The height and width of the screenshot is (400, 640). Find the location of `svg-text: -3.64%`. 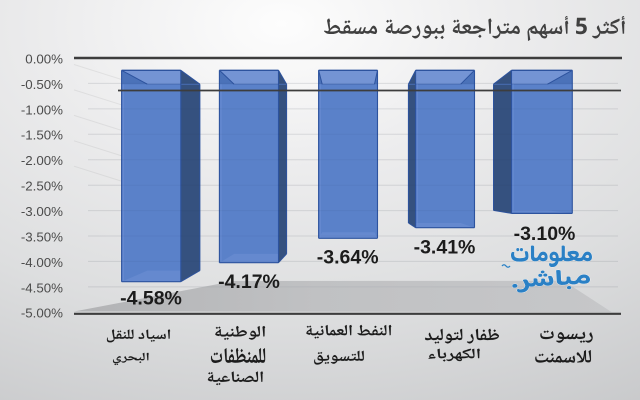

svg-text: -3.64% is located at coordinates (348, 257).